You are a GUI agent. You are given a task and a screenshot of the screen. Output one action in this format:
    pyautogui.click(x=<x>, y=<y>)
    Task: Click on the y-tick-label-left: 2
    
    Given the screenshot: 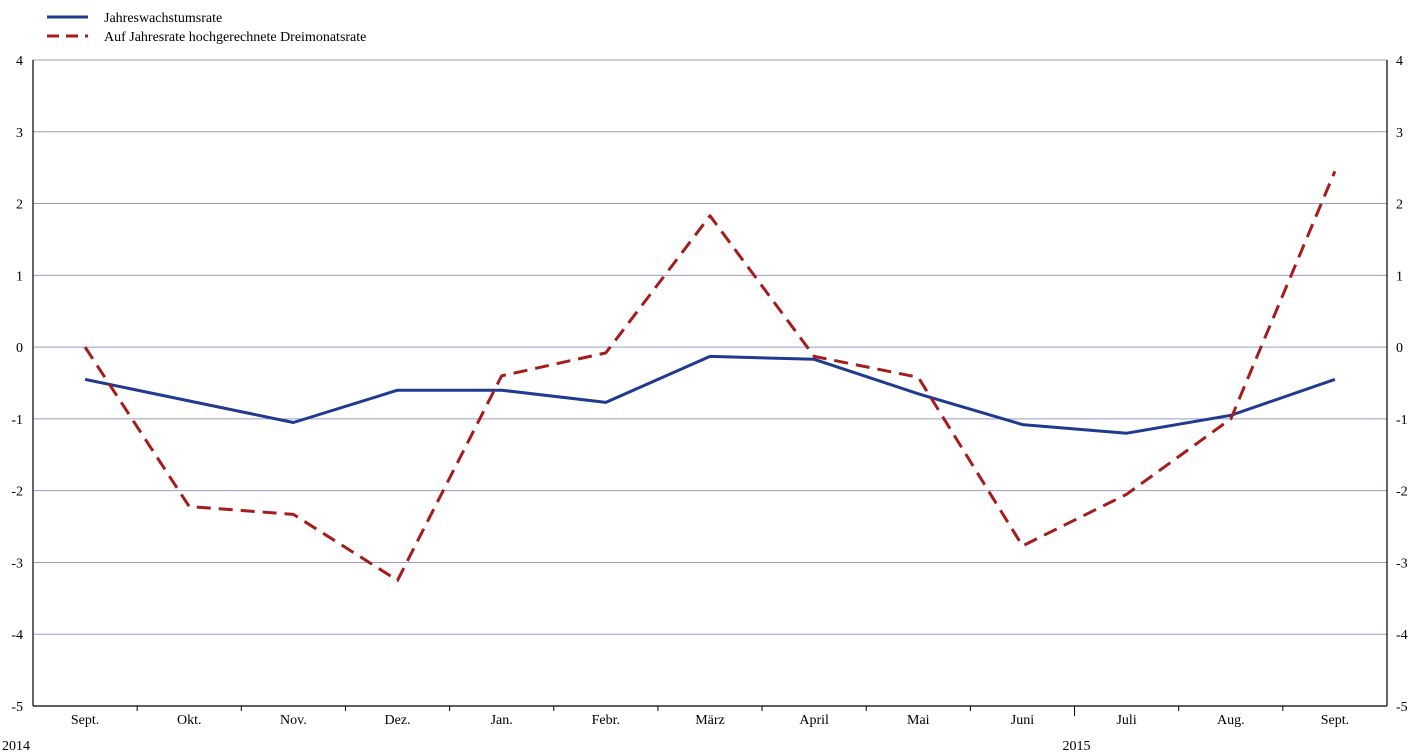 What is the action you would take?
    pyautogui.click(x=19, y=205)
    